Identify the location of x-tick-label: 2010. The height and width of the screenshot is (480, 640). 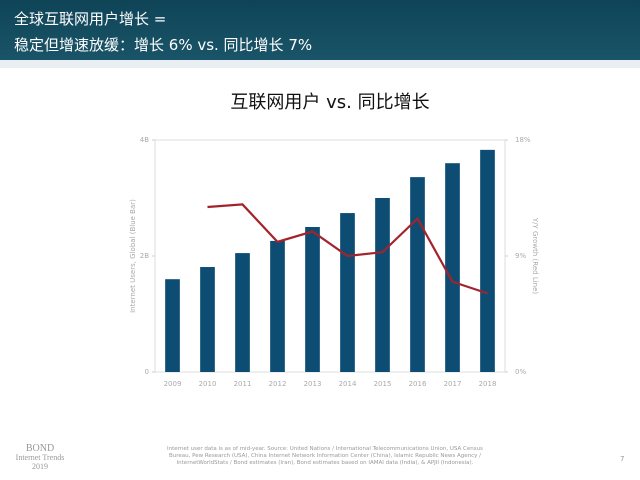
(208, 384).